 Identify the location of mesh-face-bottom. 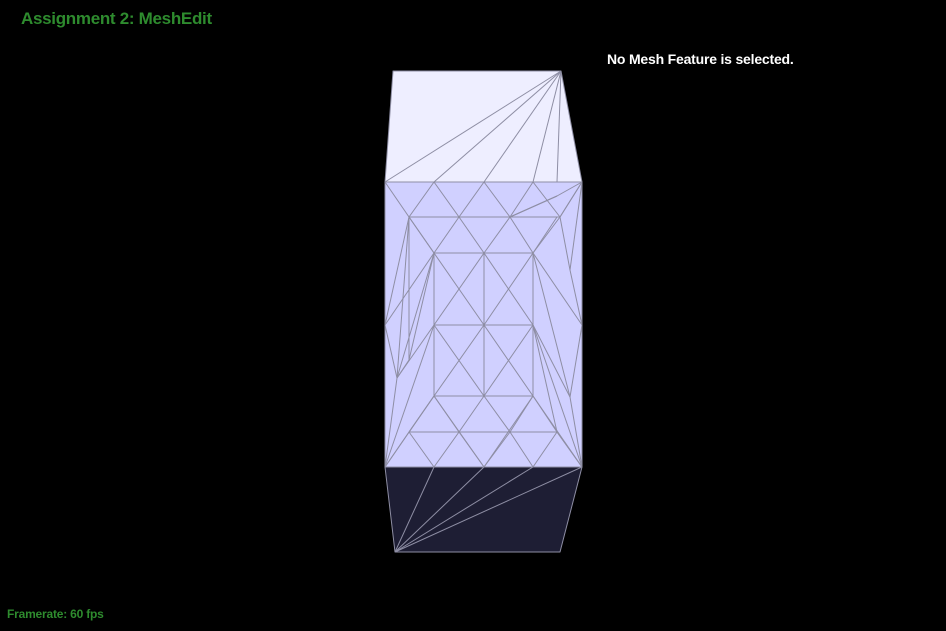
(483, 509).